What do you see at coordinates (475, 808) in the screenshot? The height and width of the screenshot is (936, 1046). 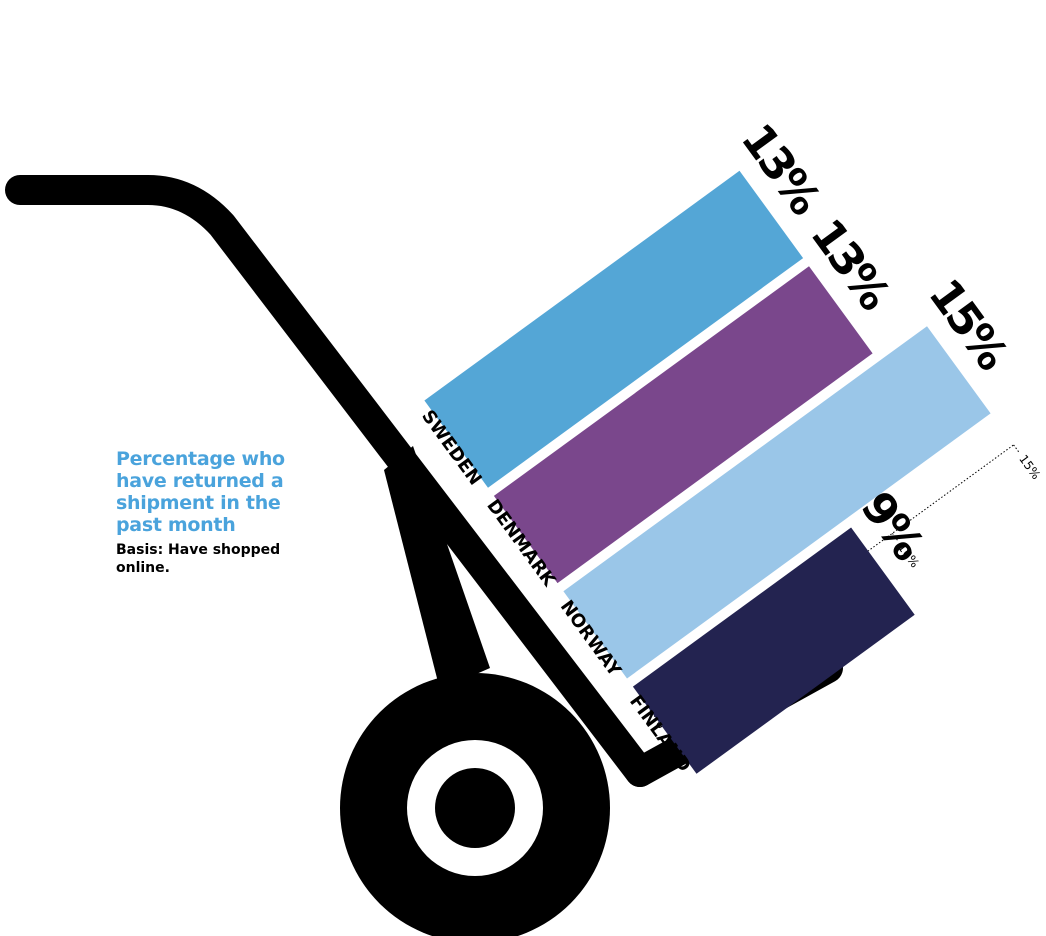 I see `truck-wheel-hub` at bounding box center [475, 808].